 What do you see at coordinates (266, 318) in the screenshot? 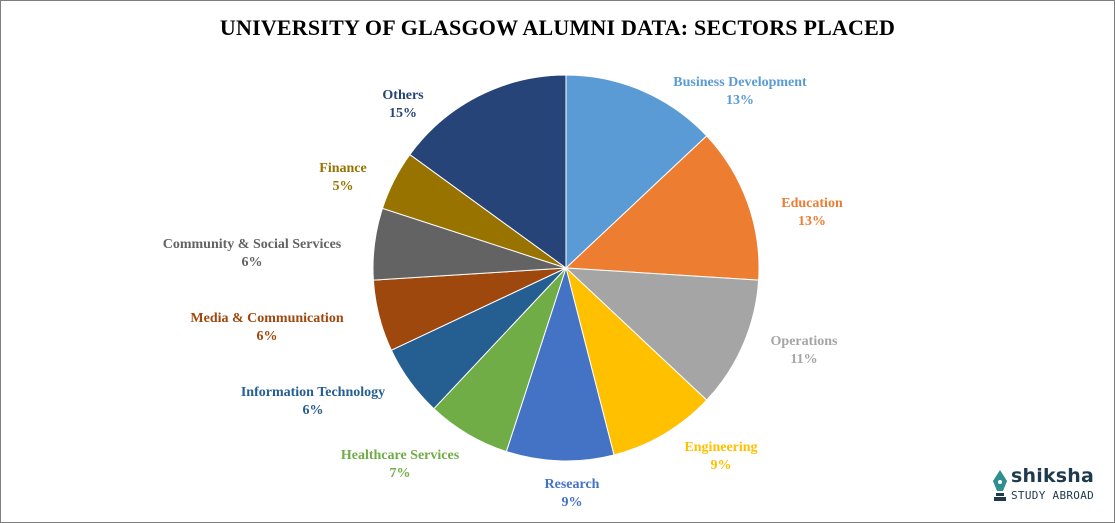
I see `slice-category-label: Media & Communication` at bounding box center [266, 318].